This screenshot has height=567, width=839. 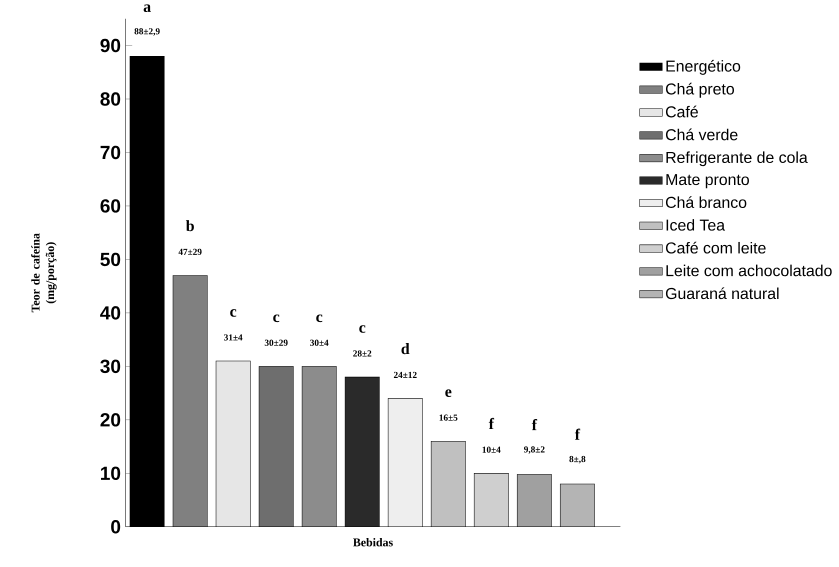 I want to click on data-label: 16±5, so click(x=449, y=417).